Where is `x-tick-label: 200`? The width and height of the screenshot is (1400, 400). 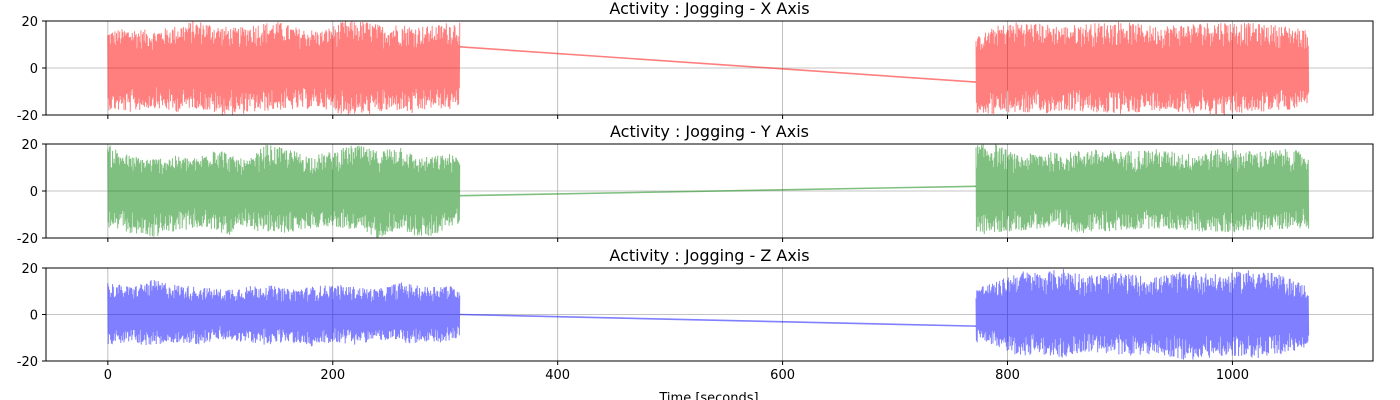
x-tick-label: 200 is located at coordinates (332, 375).